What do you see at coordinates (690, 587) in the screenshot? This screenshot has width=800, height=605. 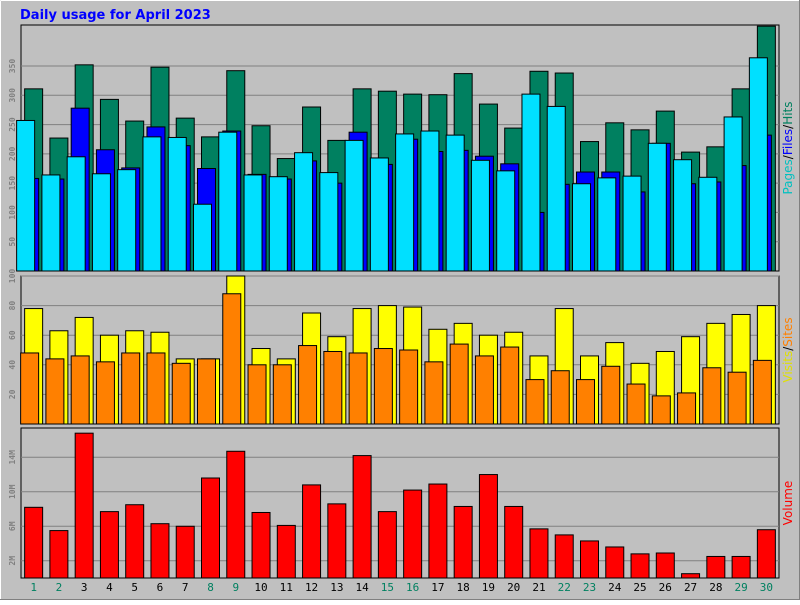 I see `x-tick-label-day-27: 27` at bounding box center [690, 587].